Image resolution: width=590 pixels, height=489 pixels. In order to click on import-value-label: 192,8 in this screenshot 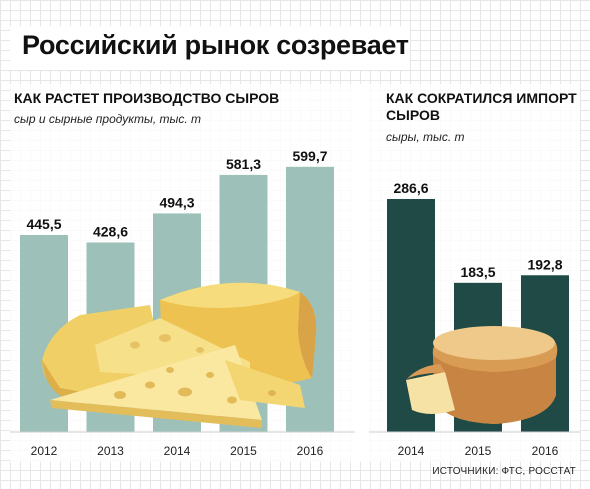, I will do `click(544, 264)`.